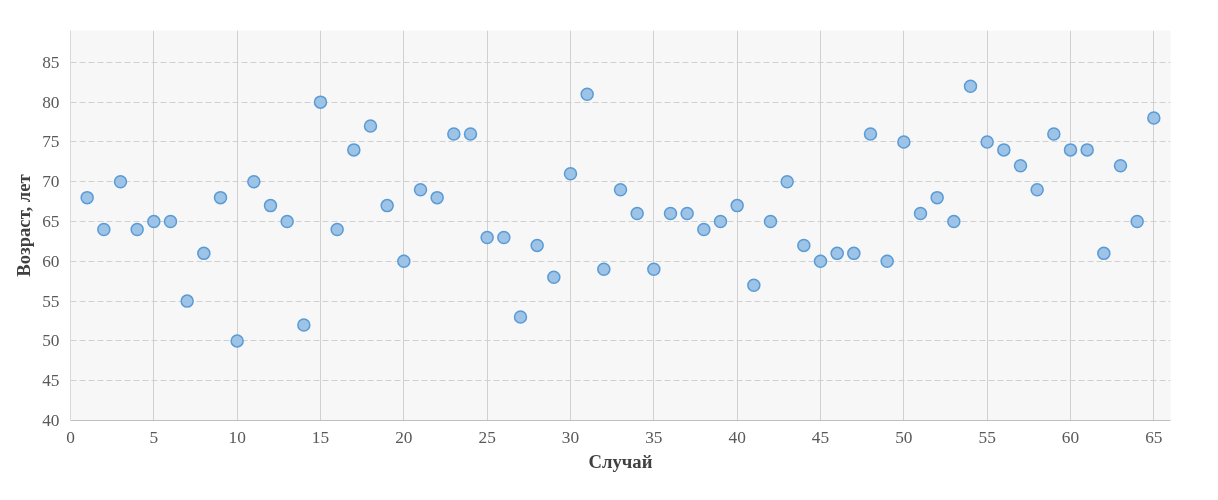 The width and height of the screenshot is (1218, 500). Describe the element at coordinates (237, 437) in the screenshot. I see `x-tick-label: 10` at that location.